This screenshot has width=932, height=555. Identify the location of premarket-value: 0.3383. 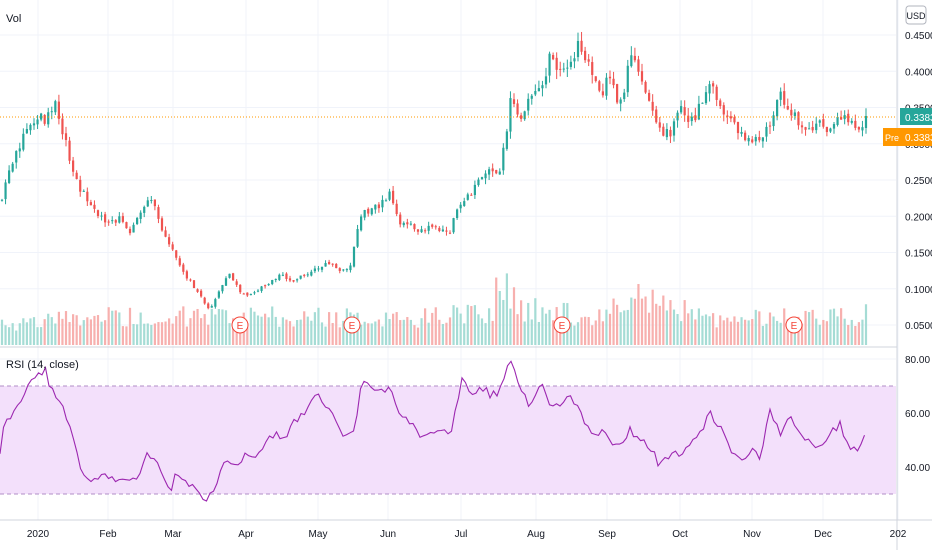
(918, 138).